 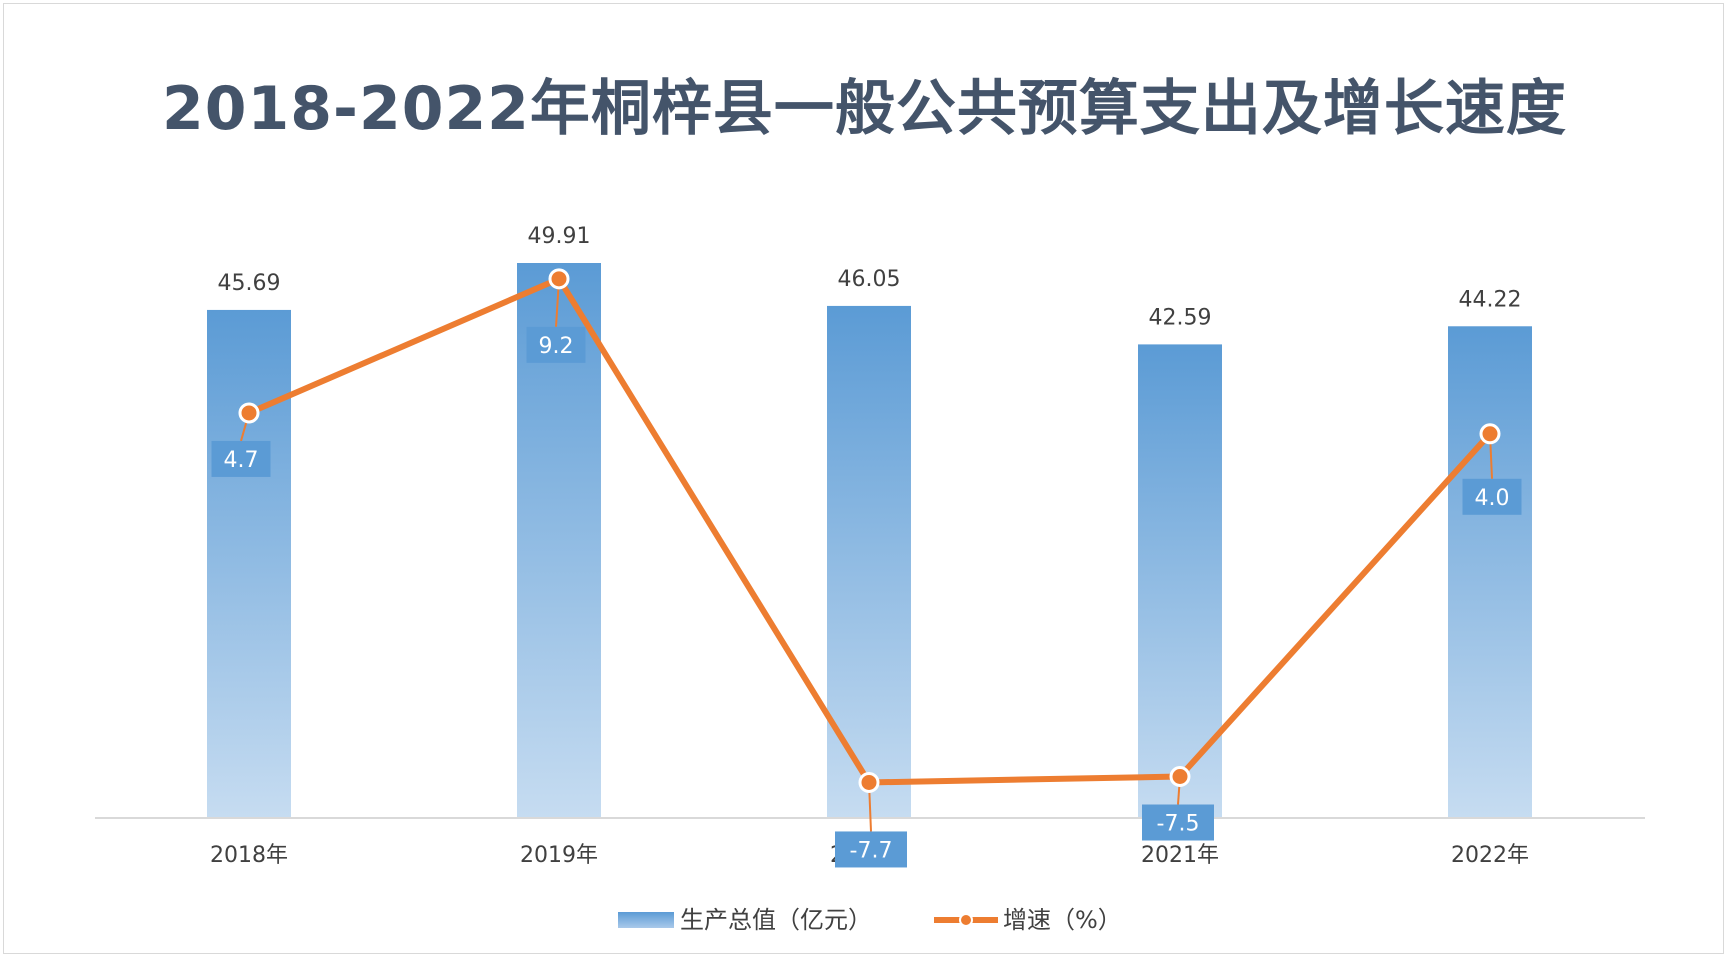 What do you see at coordinates (1490, 855) in the screenshot?
I see `x-tick-label: 2022年` at bounding box center [1490, 855].